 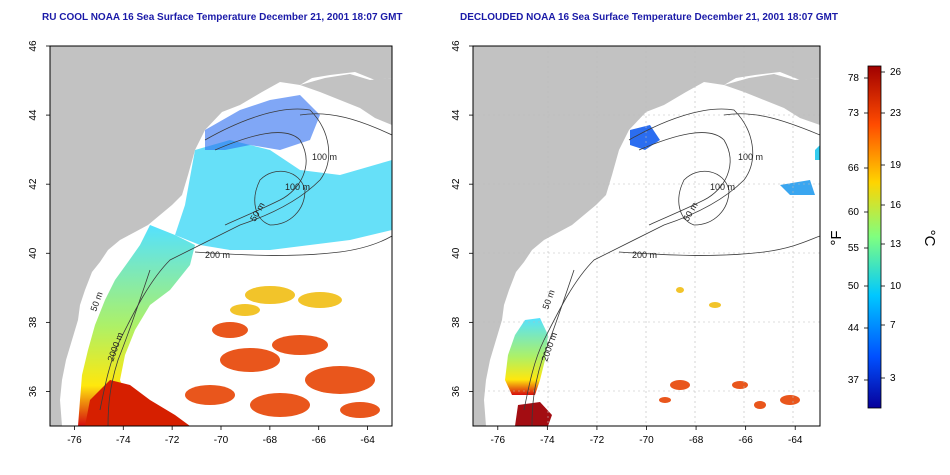 I want to click on fahrenheit-unit-label: °F, so click(x=836, y=237).